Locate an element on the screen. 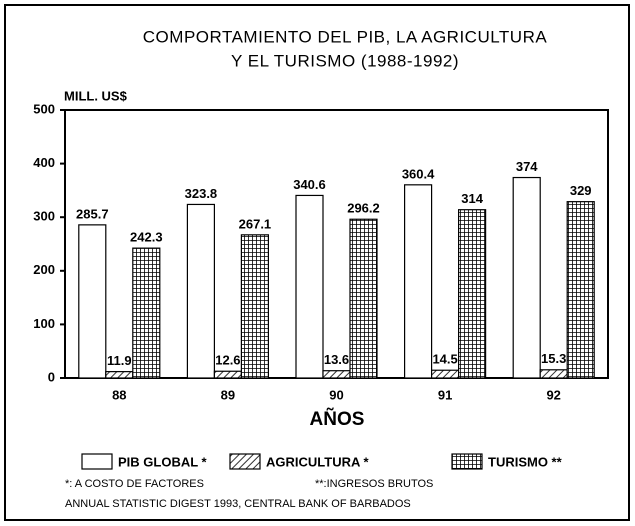  note: *: A COSTO DE FACTORES is located at coordinates (134, 484).